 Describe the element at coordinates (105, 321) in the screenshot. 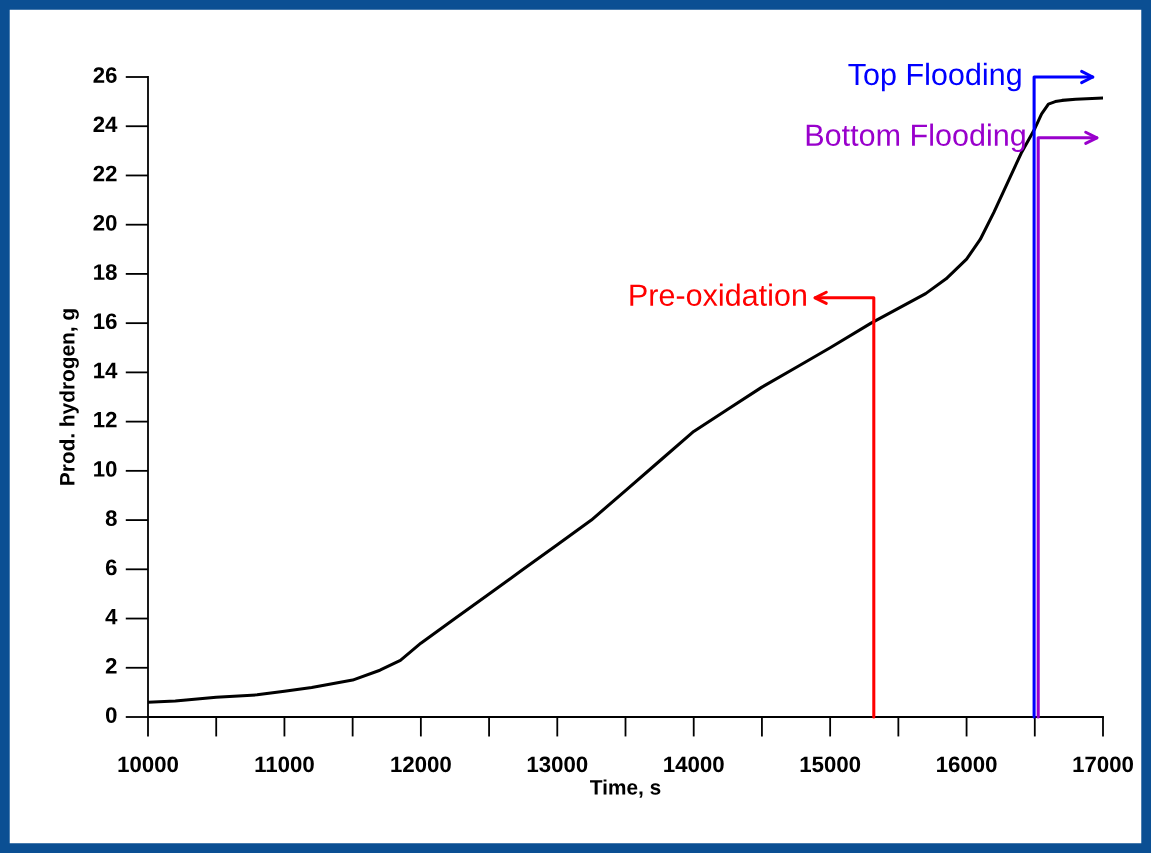

I see `y-tick-label: 16` at that location.